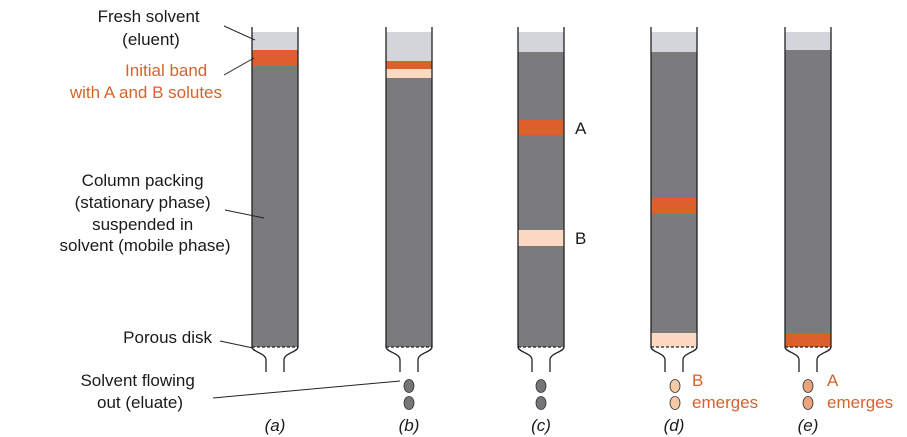 This screenshot has height=437, width=907. Describe the element at coordinates (541, 425) in the screenshot. I see `caption-c: (c)` at that location.